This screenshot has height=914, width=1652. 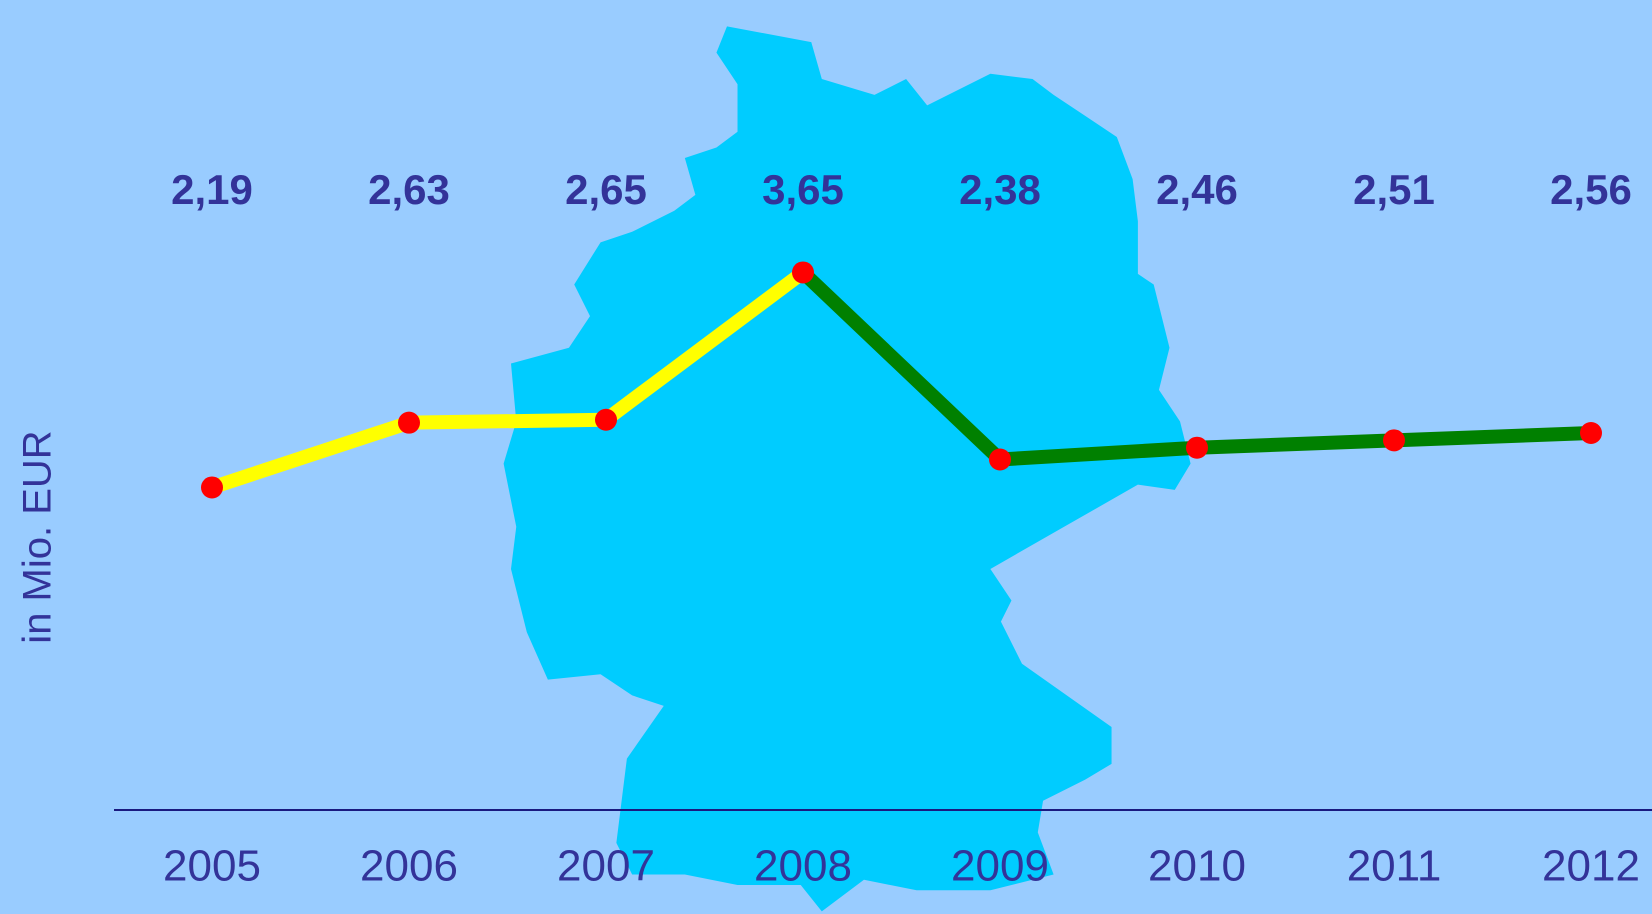 What do you see at coordinates (1197, 189) in the screenshot?
I see `value-label: 2,46` at bounding box center [1197, 189].